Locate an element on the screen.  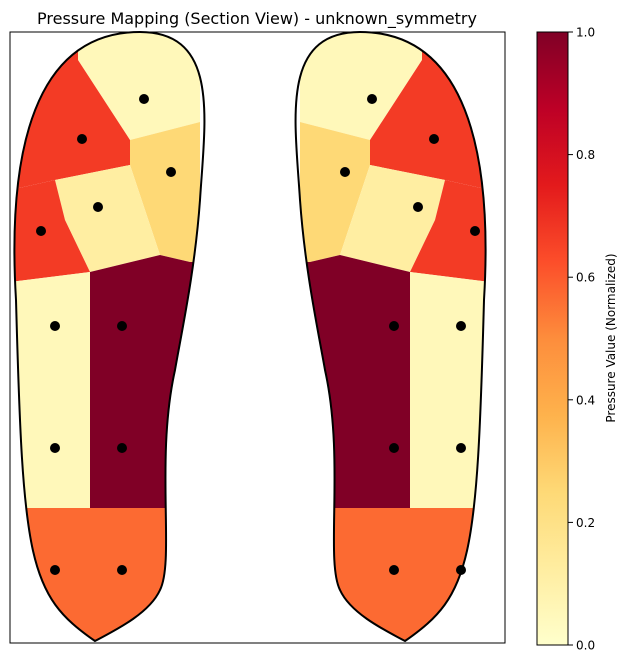
colorbar-ticks: 0.0 0.2 0.4 0.6 0.8 1.0 is located at coordinates (581, 339).